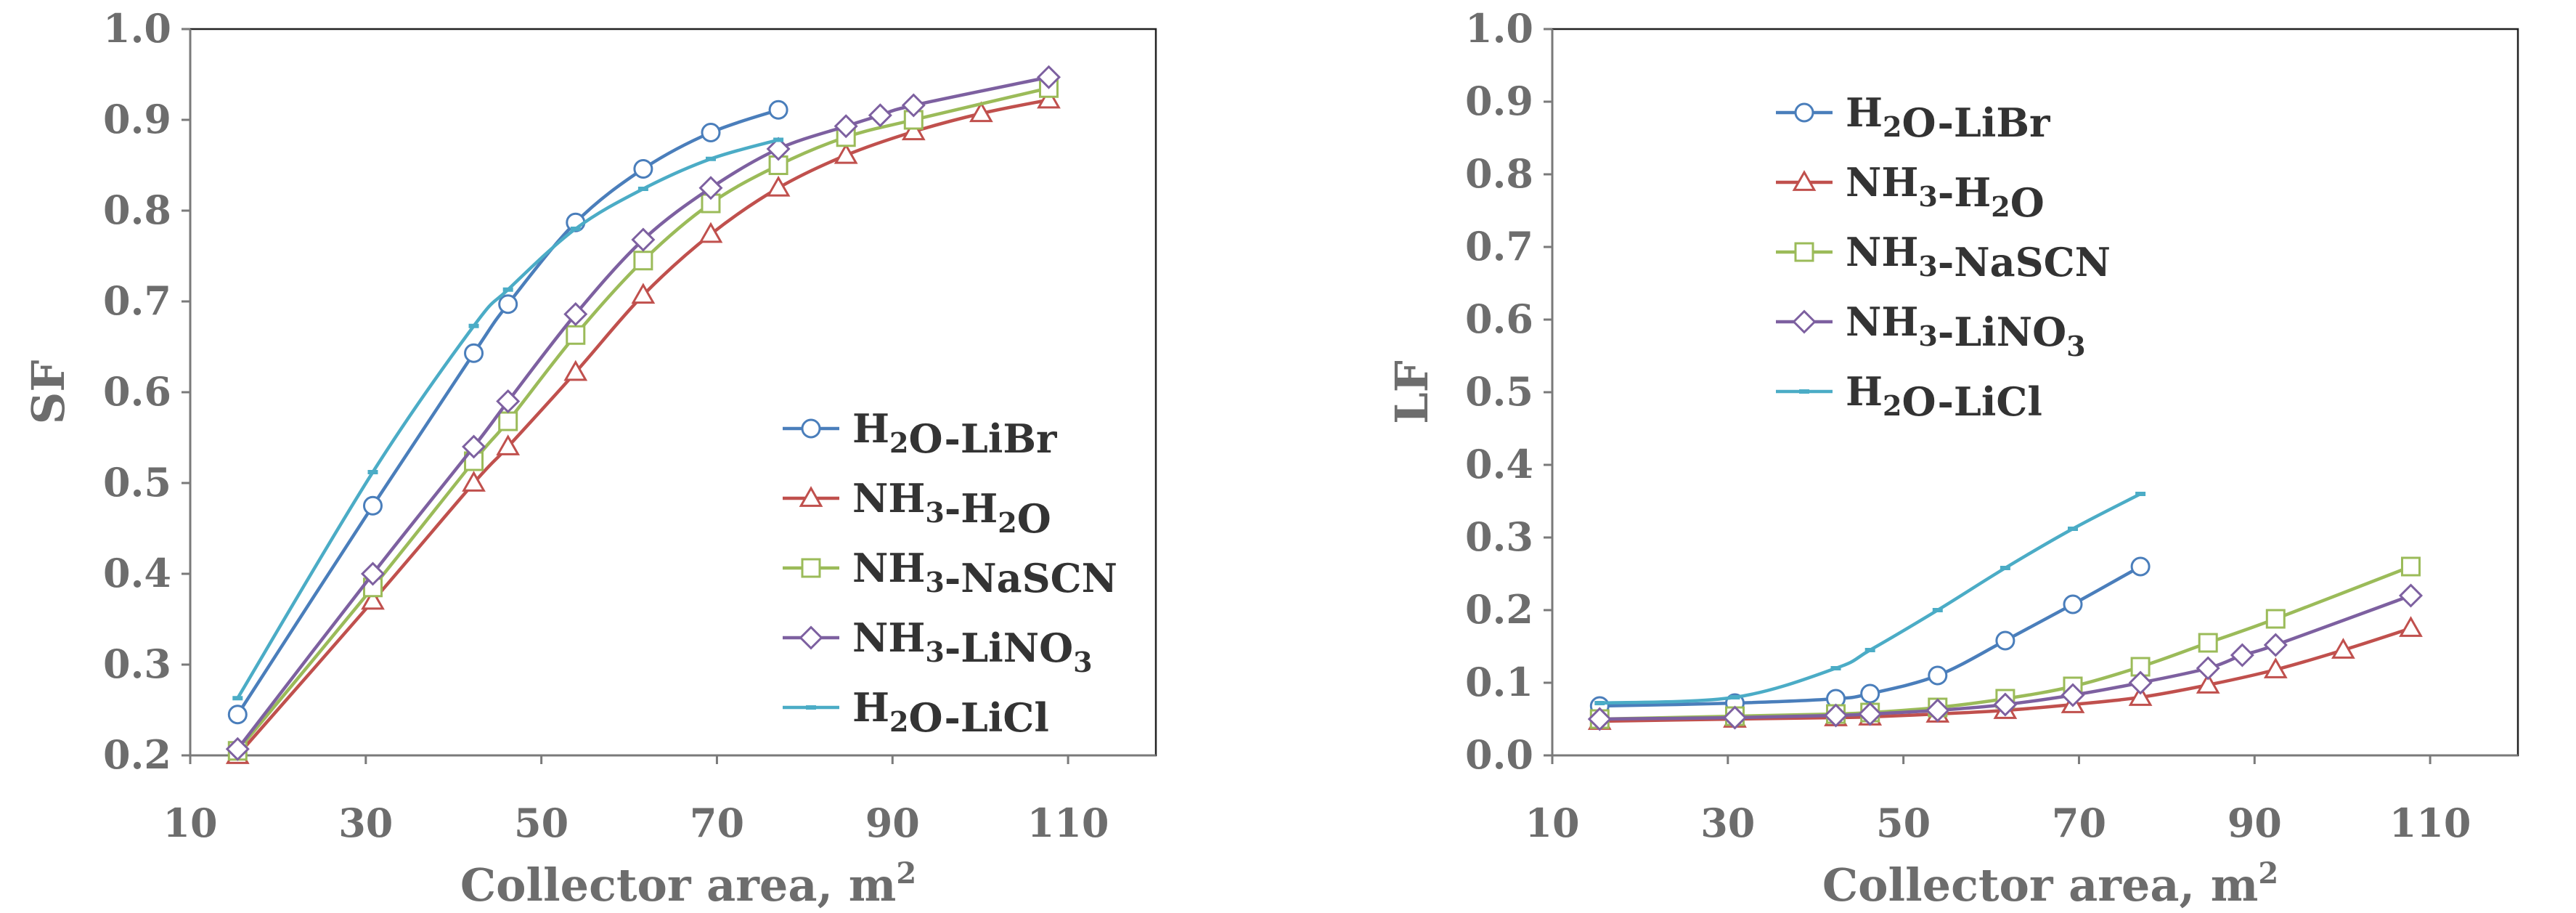 This screenshot has height=913, width=2576. What do you see at coordinates (984, 573) in the screenshot?
I see `sf-legend-label-nh3-nascn: NH3-NaSCN` at bounding box center [984, 573].